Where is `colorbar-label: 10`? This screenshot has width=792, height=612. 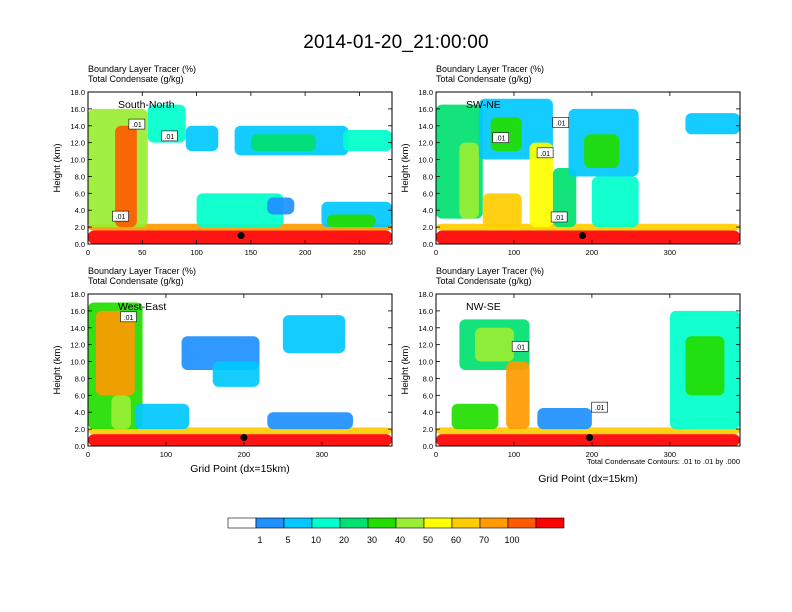 colorbar-label: 10 is located at coordinates (316, 540).